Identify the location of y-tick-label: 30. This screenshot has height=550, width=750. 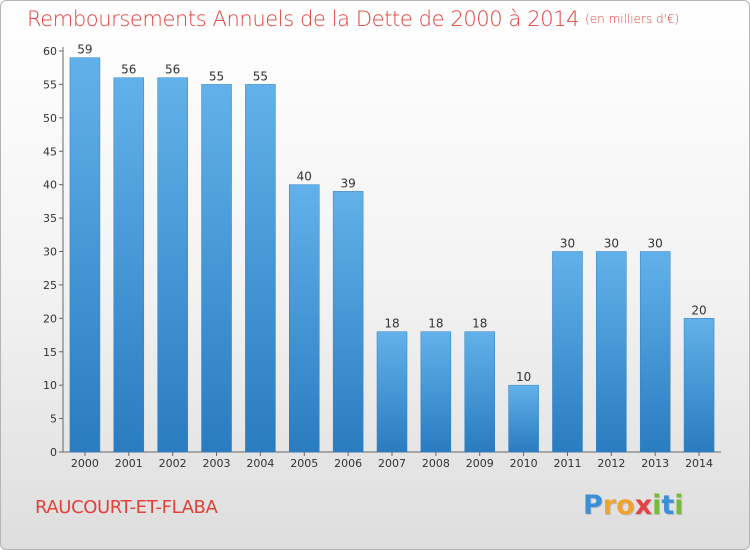
(50, 252).